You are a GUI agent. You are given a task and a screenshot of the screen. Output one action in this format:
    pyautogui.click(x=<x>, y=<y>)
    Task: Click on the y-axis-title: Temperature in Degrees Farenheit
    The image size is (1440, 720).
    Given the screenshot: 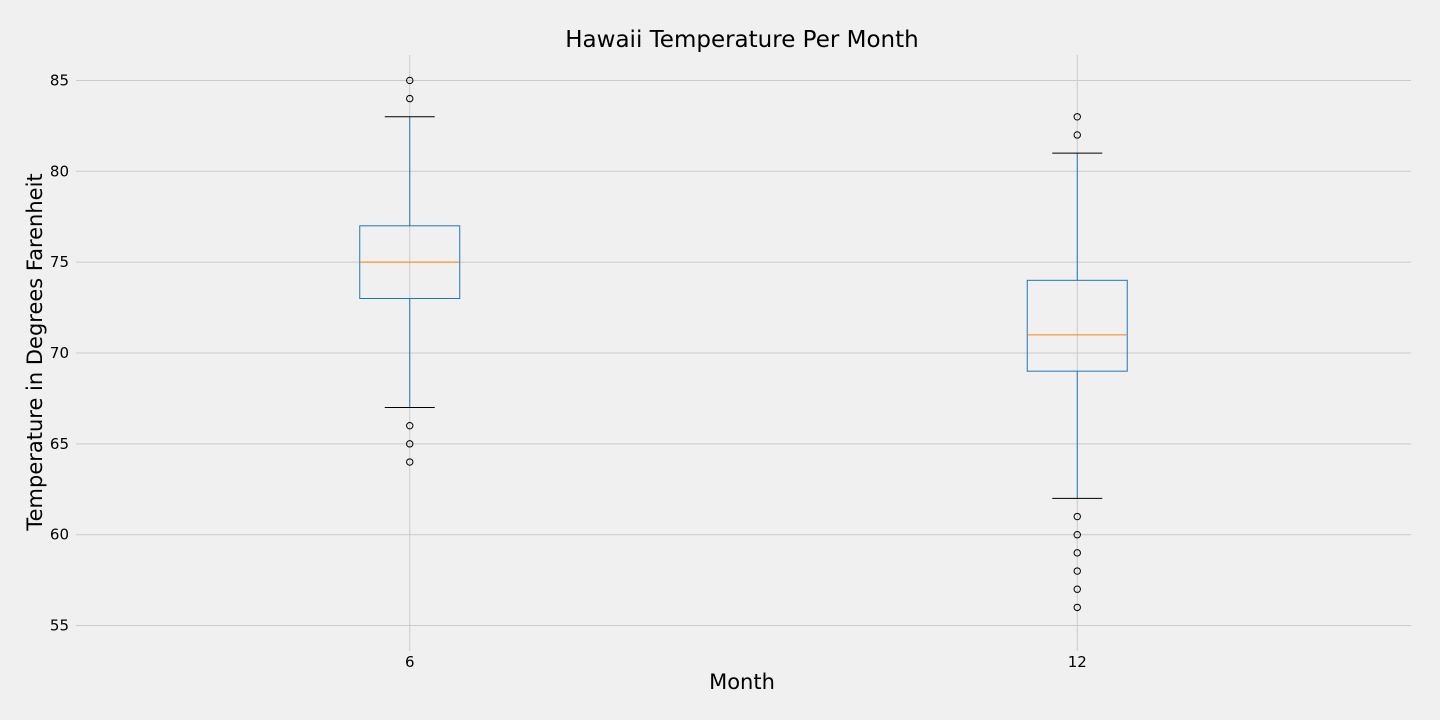 What is the action you would take?
    pyautogui.click(x=35, y=352)
    